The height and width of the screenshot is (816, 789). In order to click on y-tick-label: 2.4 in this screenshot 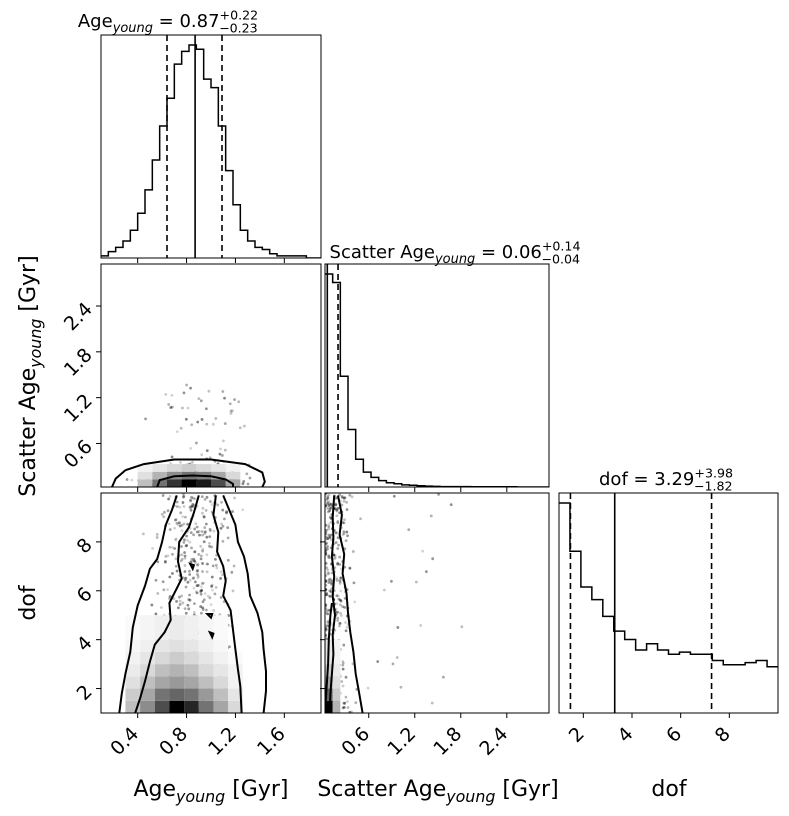, I will do `click(78, 316)`.